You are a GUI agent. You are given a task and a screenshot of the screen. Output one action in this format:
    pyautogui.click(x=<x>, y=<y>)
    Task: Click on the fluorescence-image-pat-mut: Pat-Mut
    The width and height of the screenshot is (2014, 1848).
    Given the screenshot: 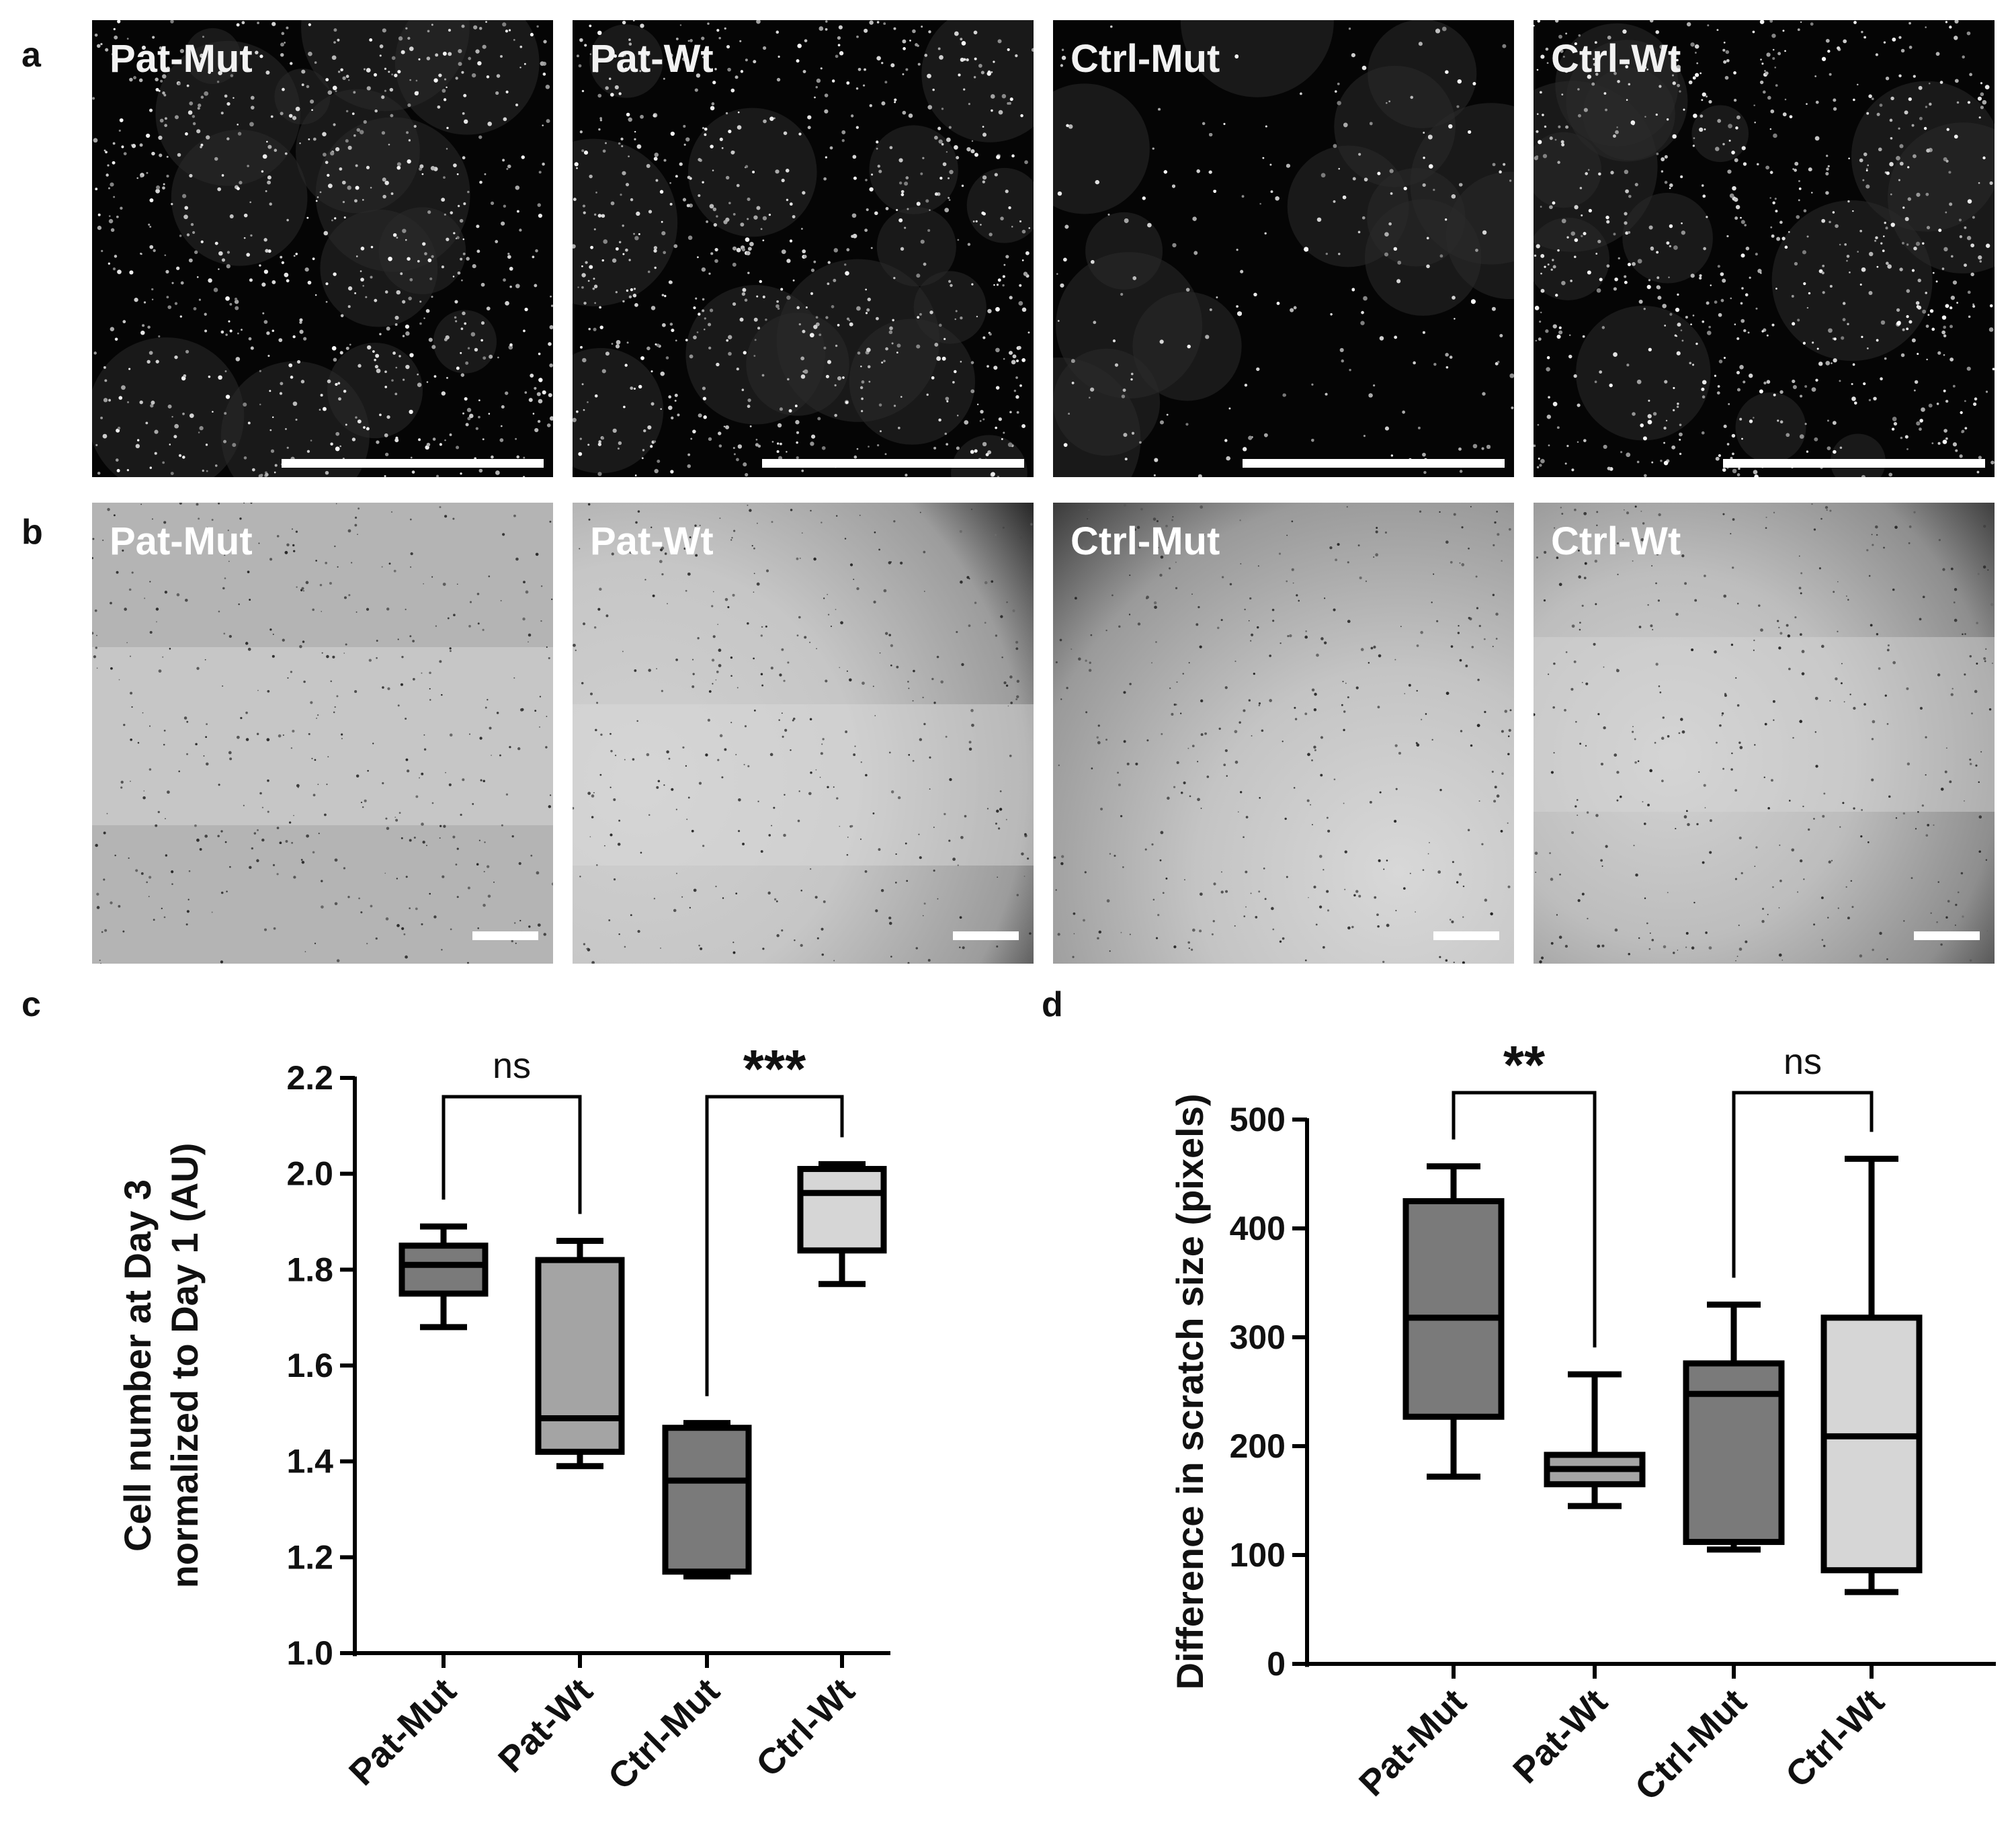 What is the action you would take?
    pyautogui.click(x=322, y=249)
    